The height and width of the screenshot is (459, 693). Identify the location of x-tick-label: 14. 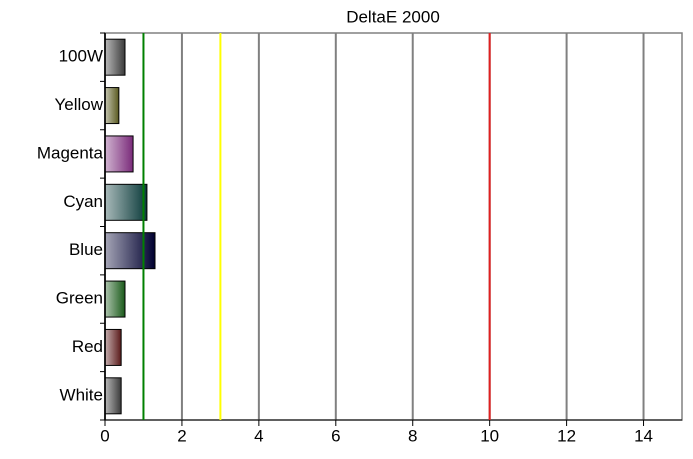
(643, 435).